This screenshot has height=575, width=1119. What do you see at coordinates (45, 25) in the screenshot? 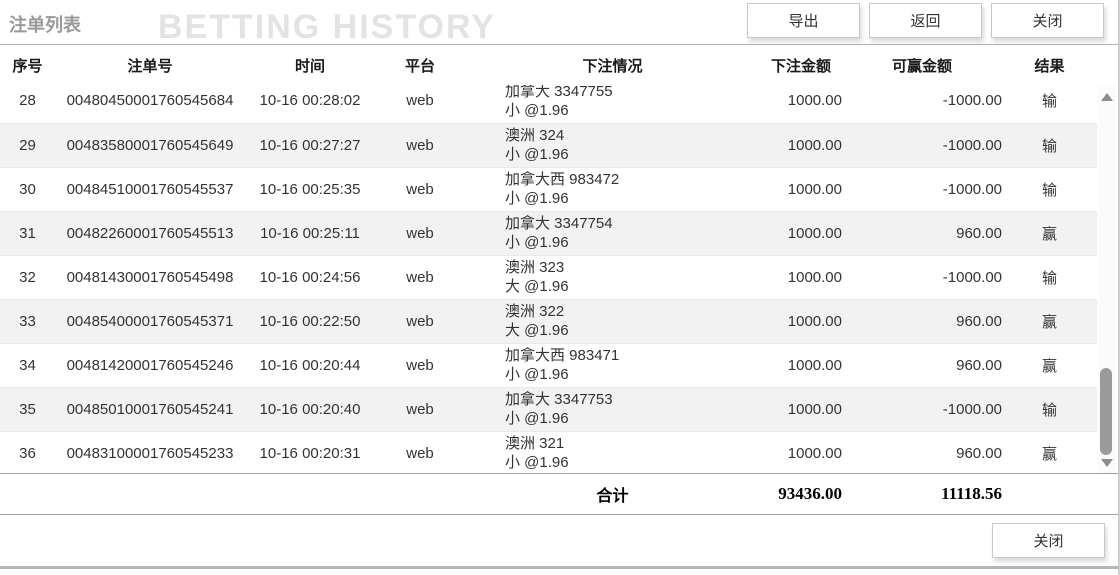
I see `page-title: 注单列表` at bounding box center [45, 25].